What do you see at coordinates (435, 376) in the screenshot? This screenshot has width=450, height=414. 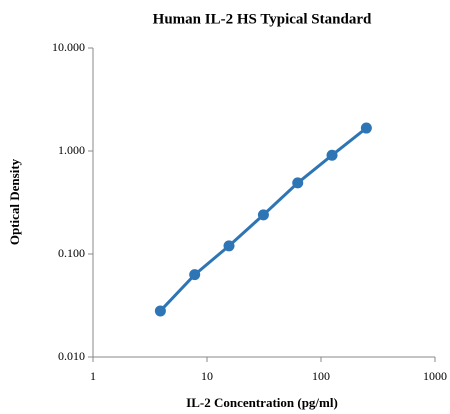 I see `x-tick-label: 1000` at bounding box center [435, 376].